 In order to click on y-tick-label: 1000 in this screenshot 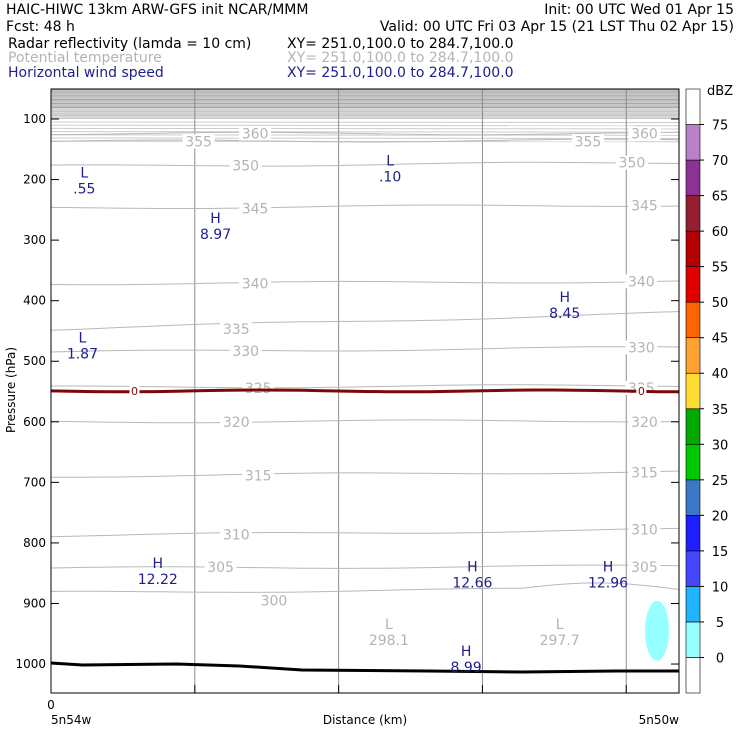, I will do `click(30, 664)`.